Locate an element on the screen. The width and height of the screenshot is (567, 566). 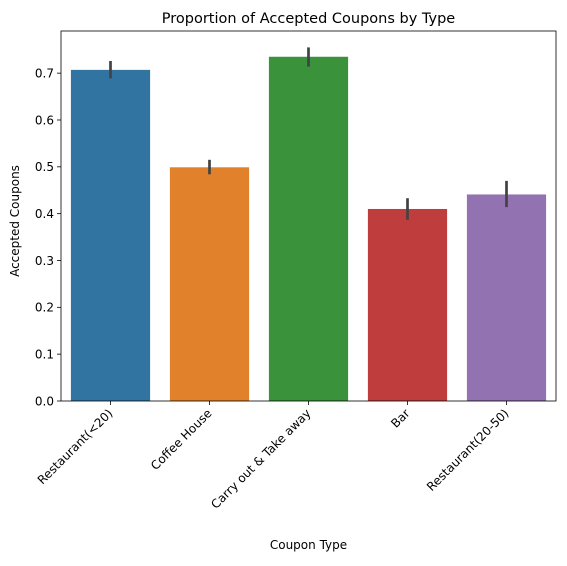
y-tick-label: 0.7 is located at coordinates (44, 73).